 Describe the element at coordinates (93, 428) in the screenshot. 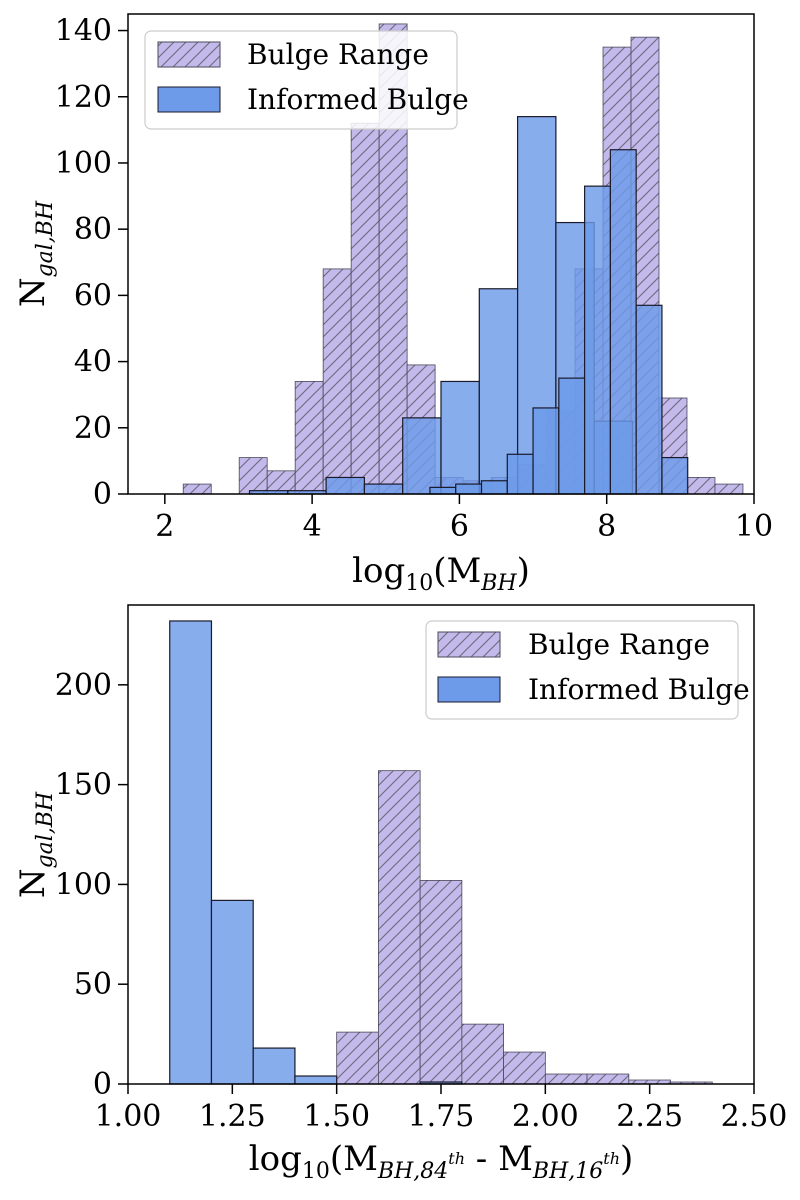

I see `top-y-tick-label: 20` at that location.